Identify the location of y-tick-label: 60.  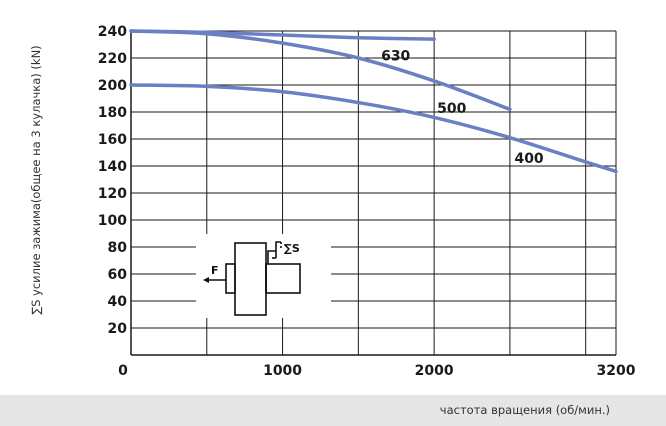
(118, 275).